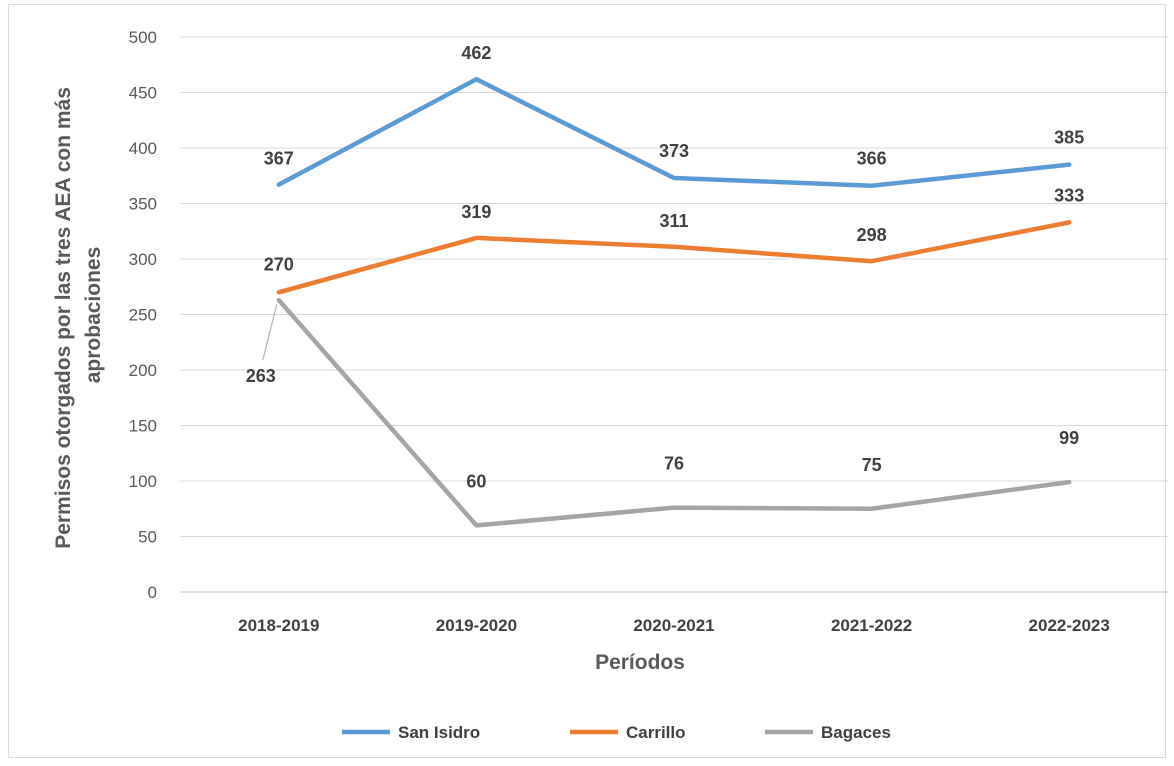 This screenshot has height=766, width=1174. Describe the element at coordinates (143, 481) in the screenshot. I see `y-tick-label: 100` at that location.